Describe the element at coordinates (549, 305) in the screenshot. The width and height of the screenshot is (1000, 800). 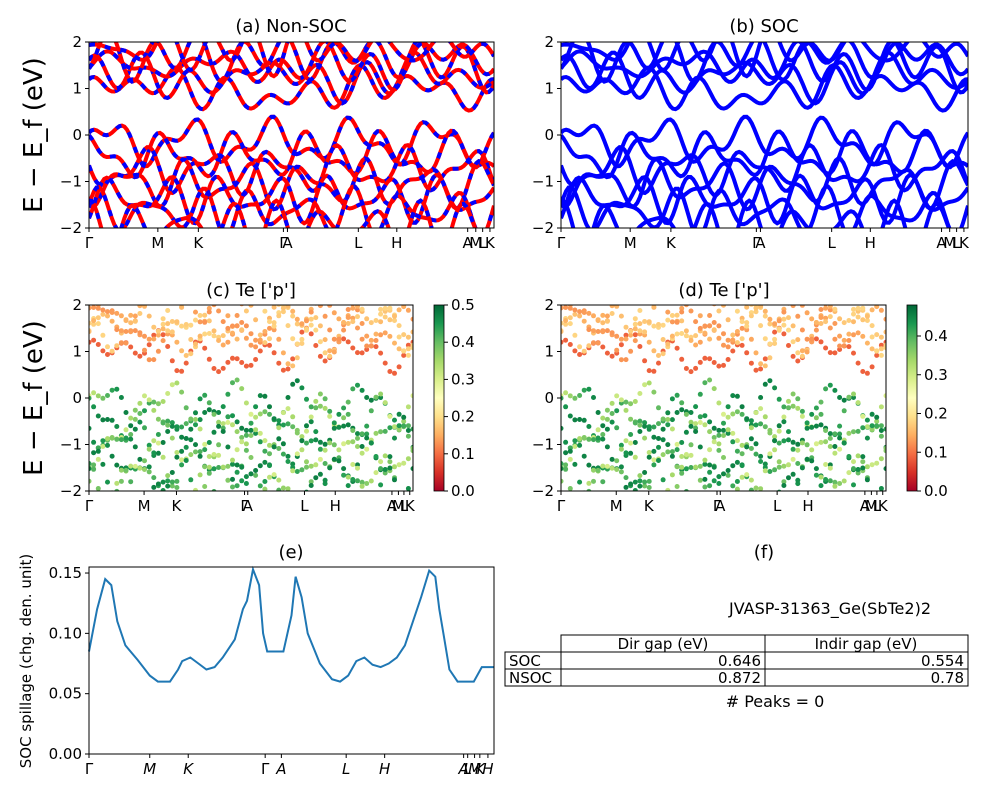
I see `y-tick-label: 2` at that location.